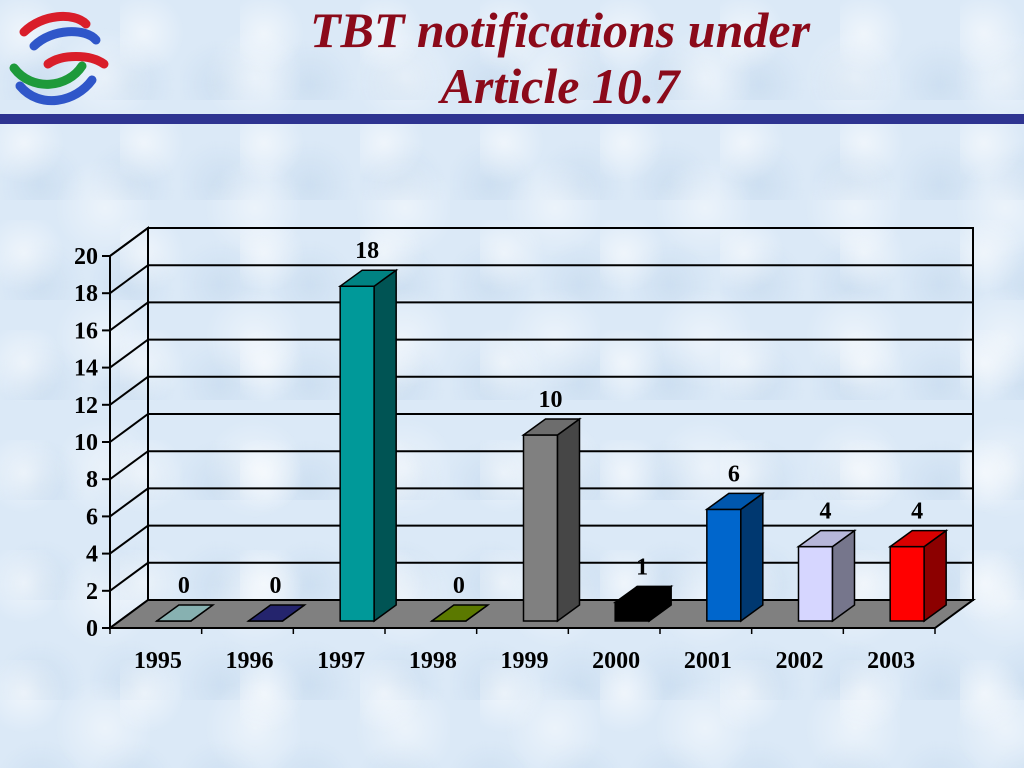  What do you see at coordinates (92, 592) in the screenshot?
I see `y-tick-label: 2` at bounding box center [92, 592].